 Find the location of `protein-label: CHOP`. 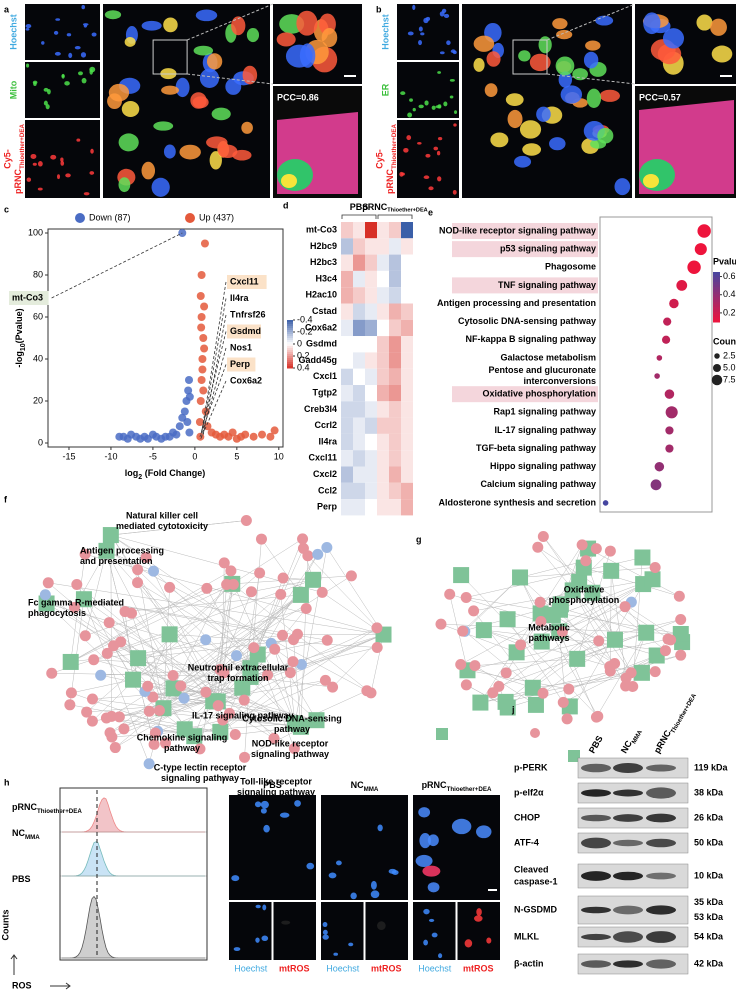

protein-label: CHOP is located at coordinates (527, 817).